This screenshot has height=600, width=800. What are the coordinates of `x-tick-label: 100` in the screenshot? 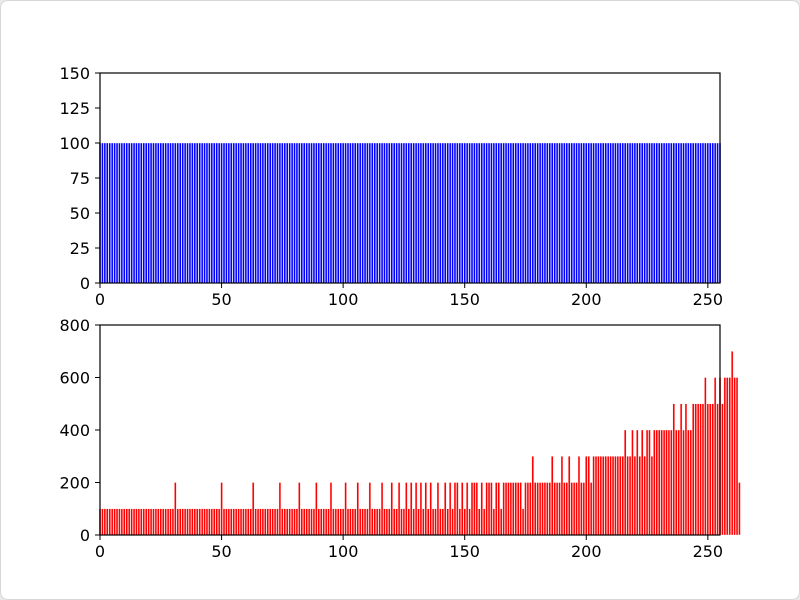 It's located at (343, 551).